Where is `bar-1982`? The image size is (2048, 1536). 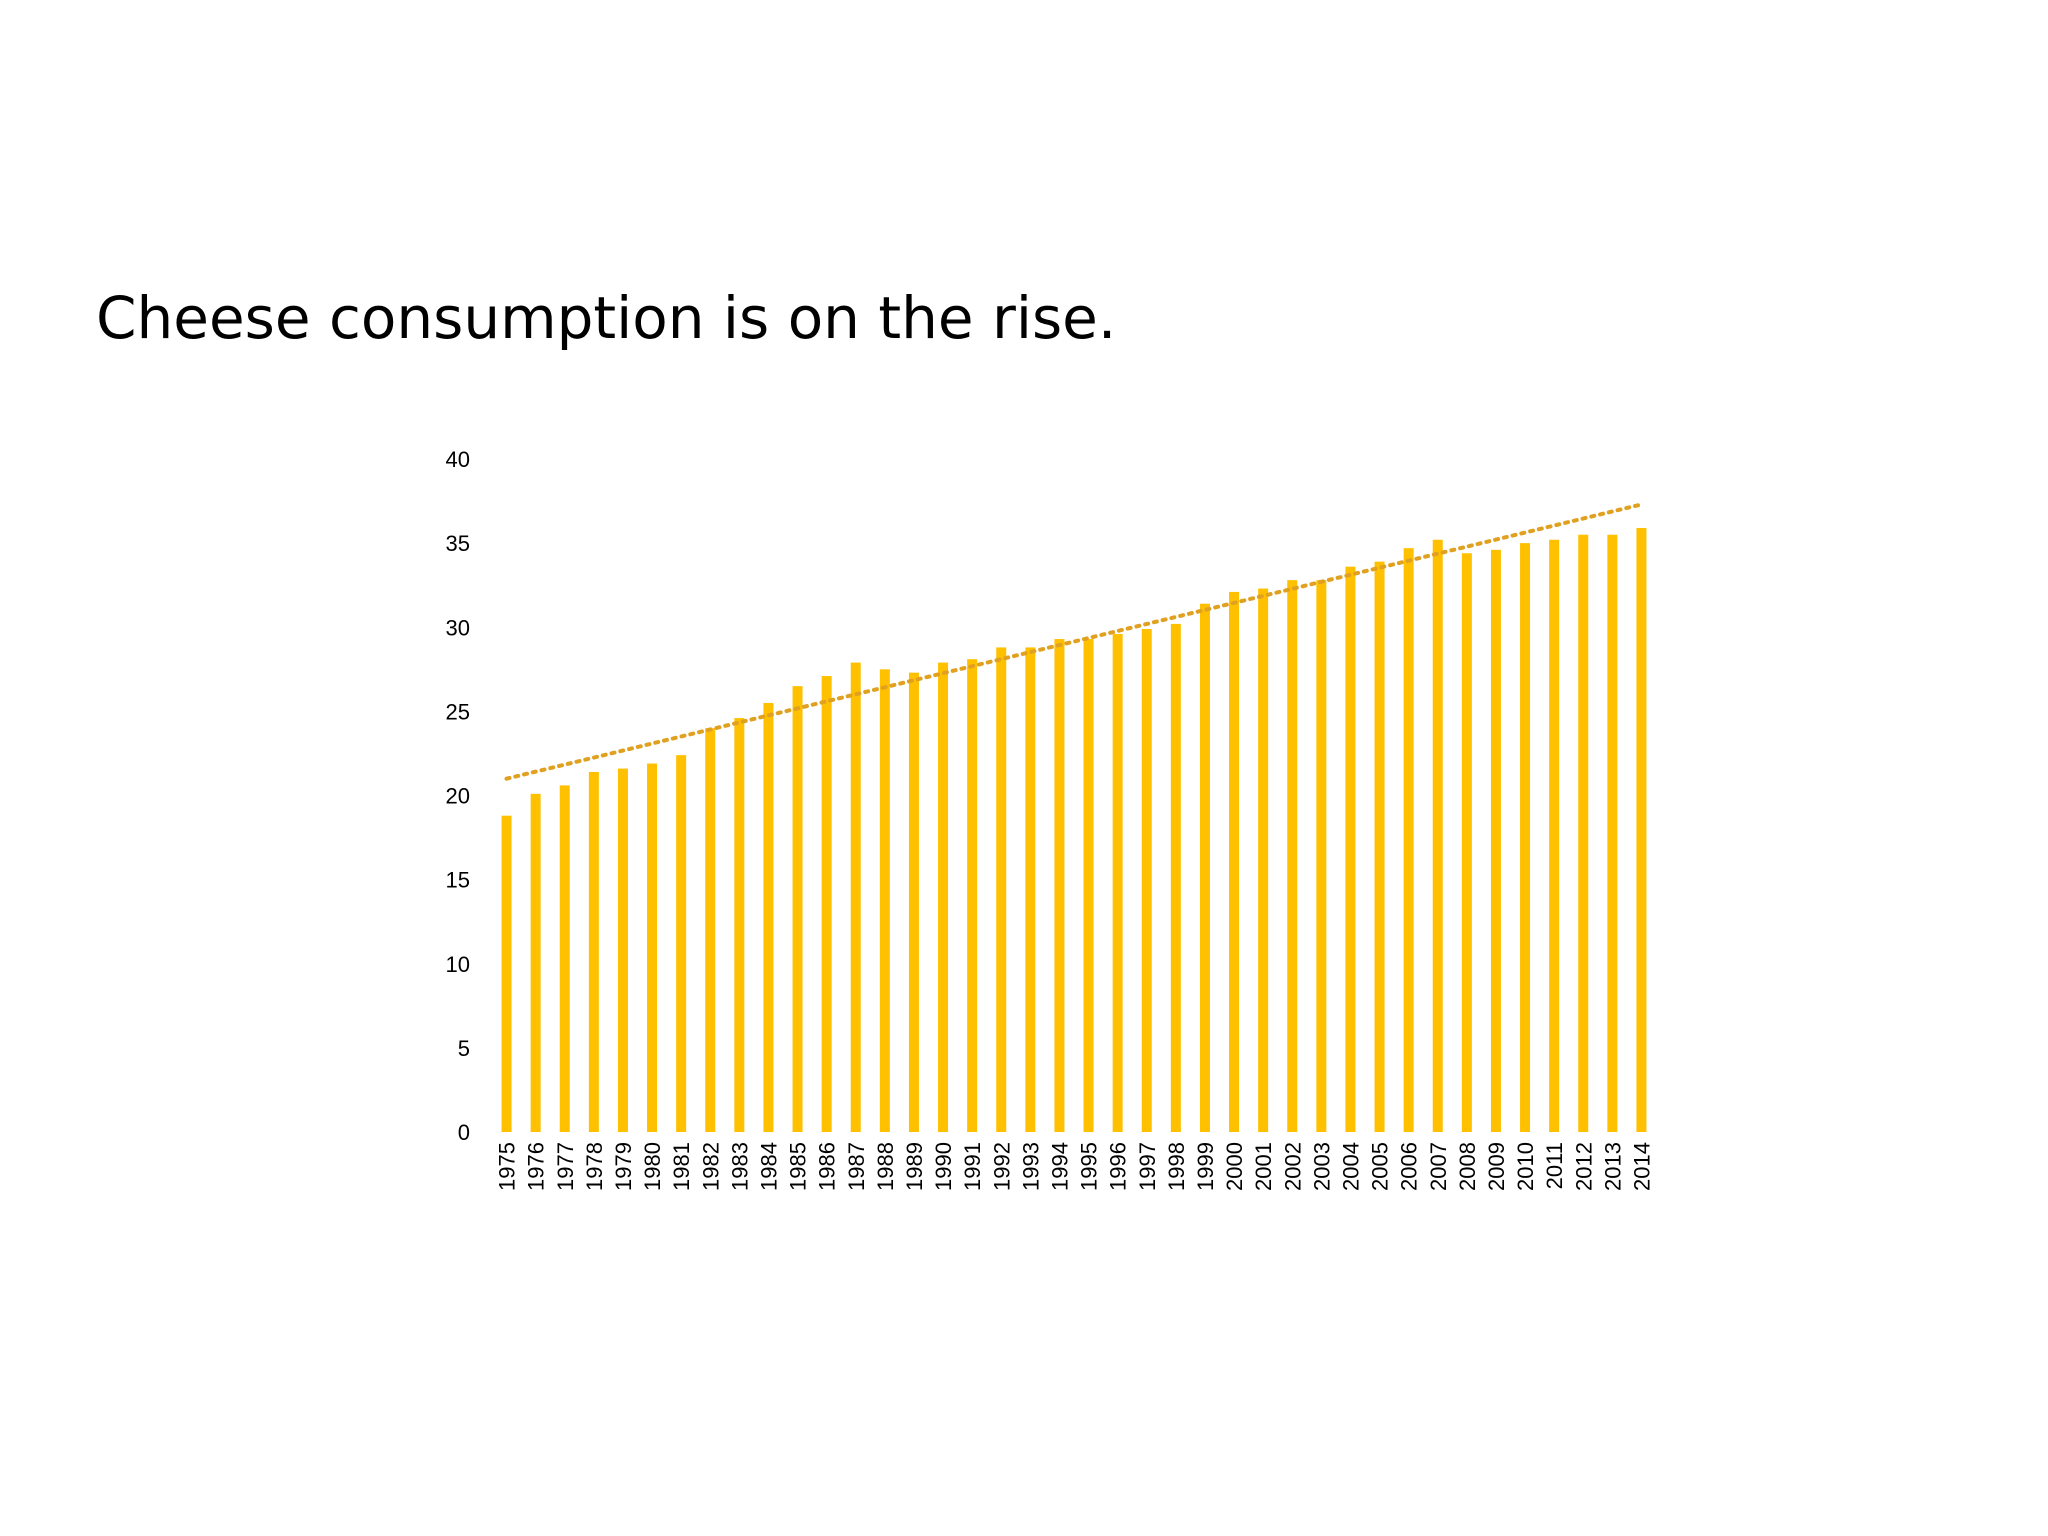 bar-1982 is located at coordinates (710, 930).